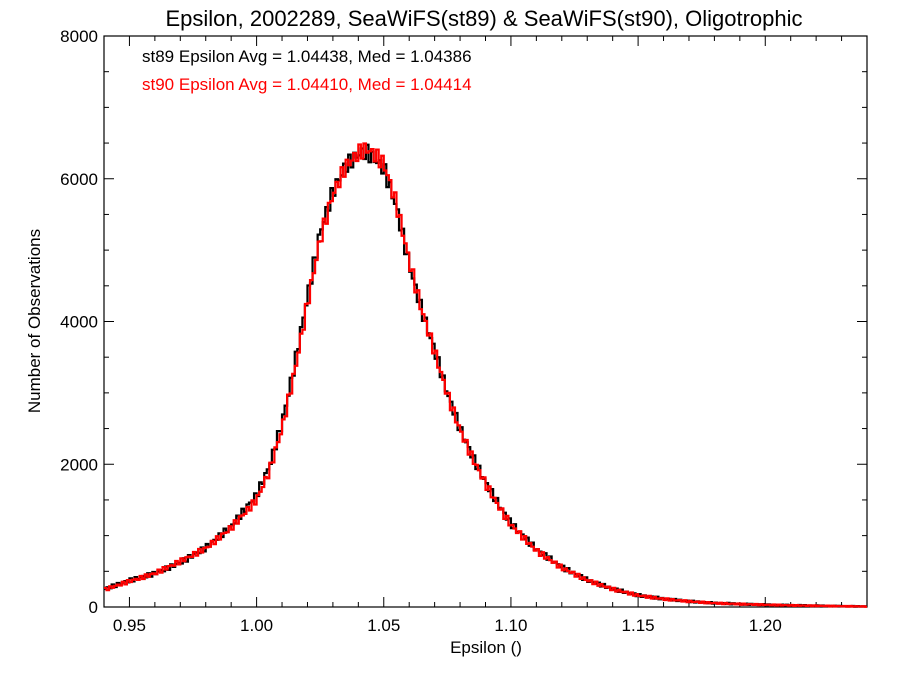  Describe the element at coordinates (79, 464) in the screenshot. I see `y-tick-label: 2000` at that location.